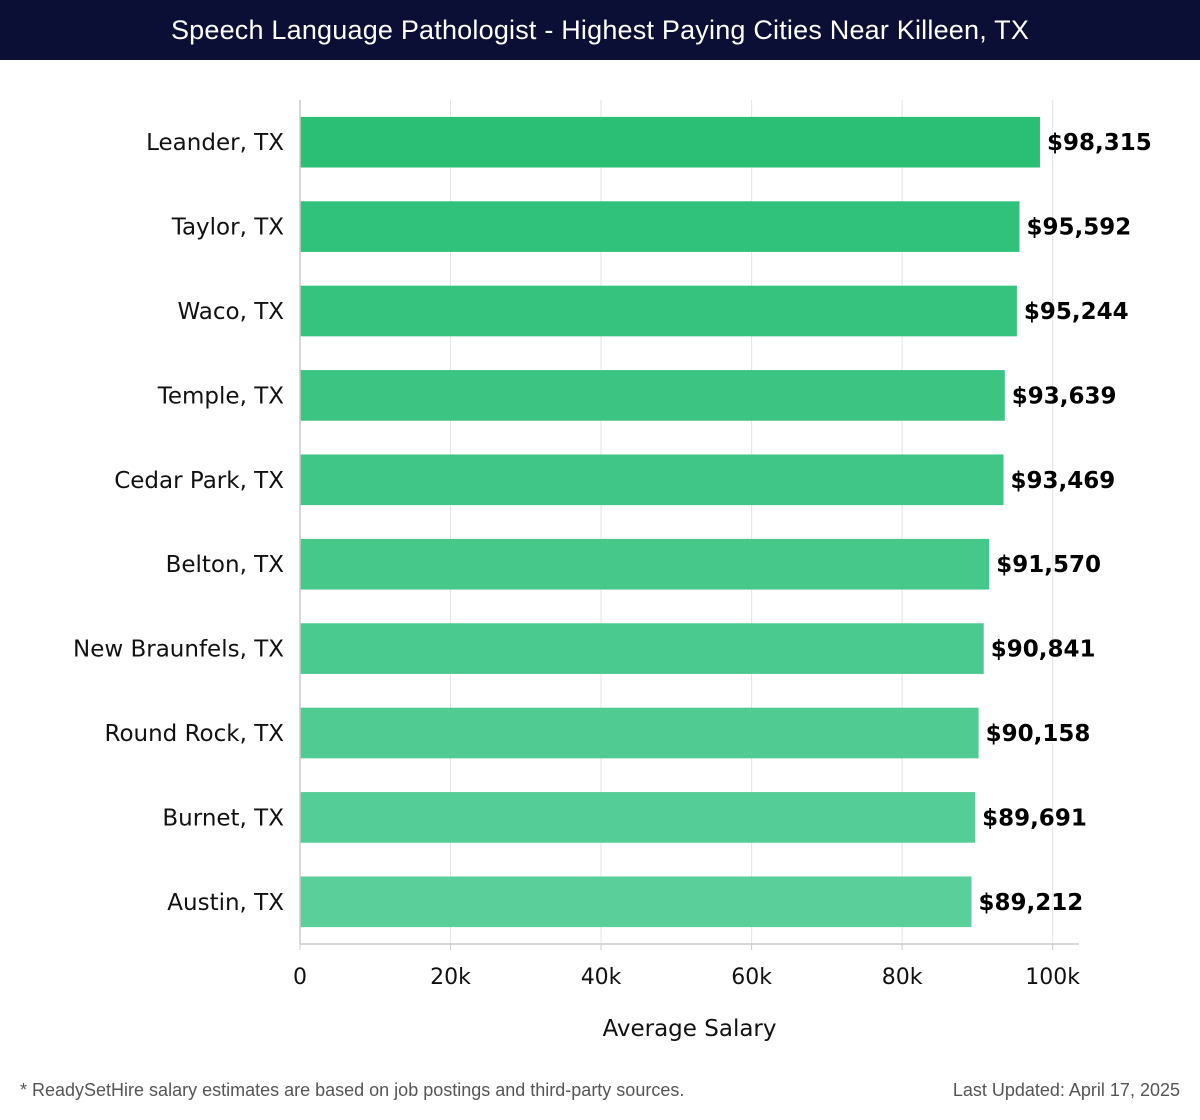  What do you see at coordinates (601, 977) in the screenshot?
I see `x-tick-label: 40k` at bounding box center [601, 977].